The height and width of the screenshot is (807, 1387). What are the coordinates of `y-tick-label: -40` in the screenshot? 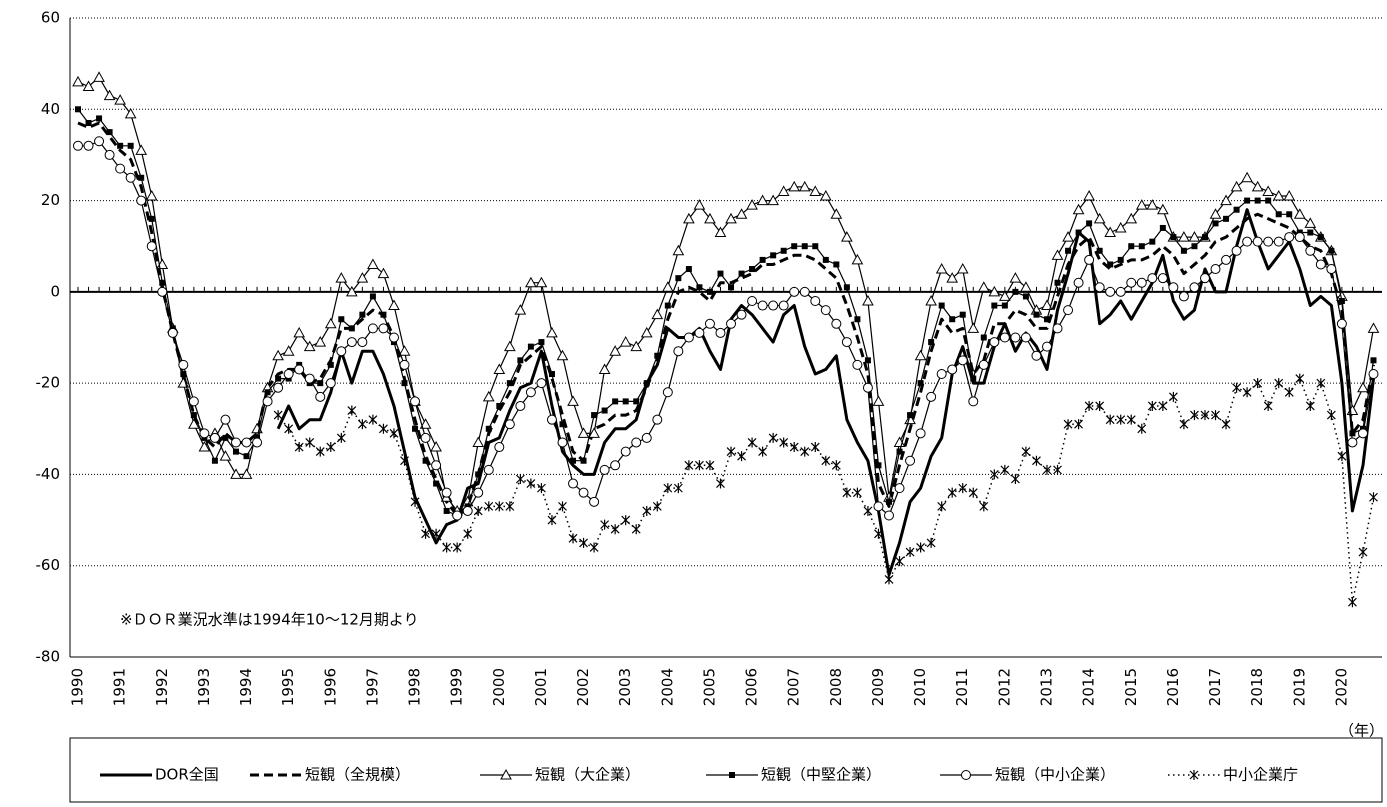 It's located at (48, 474).